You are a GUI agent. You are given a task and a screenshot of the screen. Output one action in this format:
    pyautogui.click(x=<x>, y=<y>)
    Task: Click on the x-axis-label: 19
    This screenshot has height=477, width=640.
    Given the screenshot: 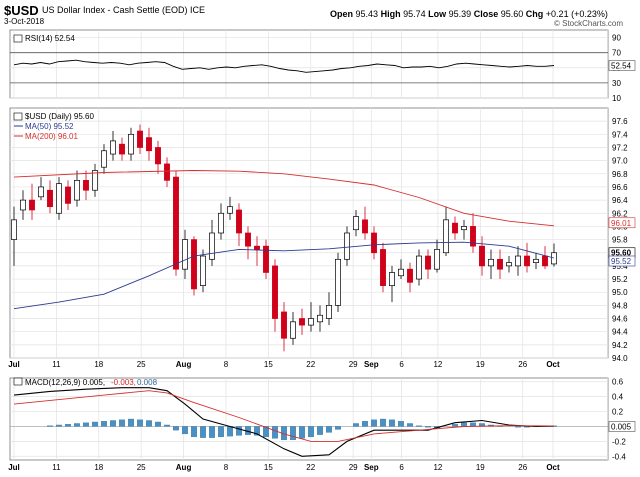 What is the action you would take?
    pyautogui.click(x=480, y=467)
    